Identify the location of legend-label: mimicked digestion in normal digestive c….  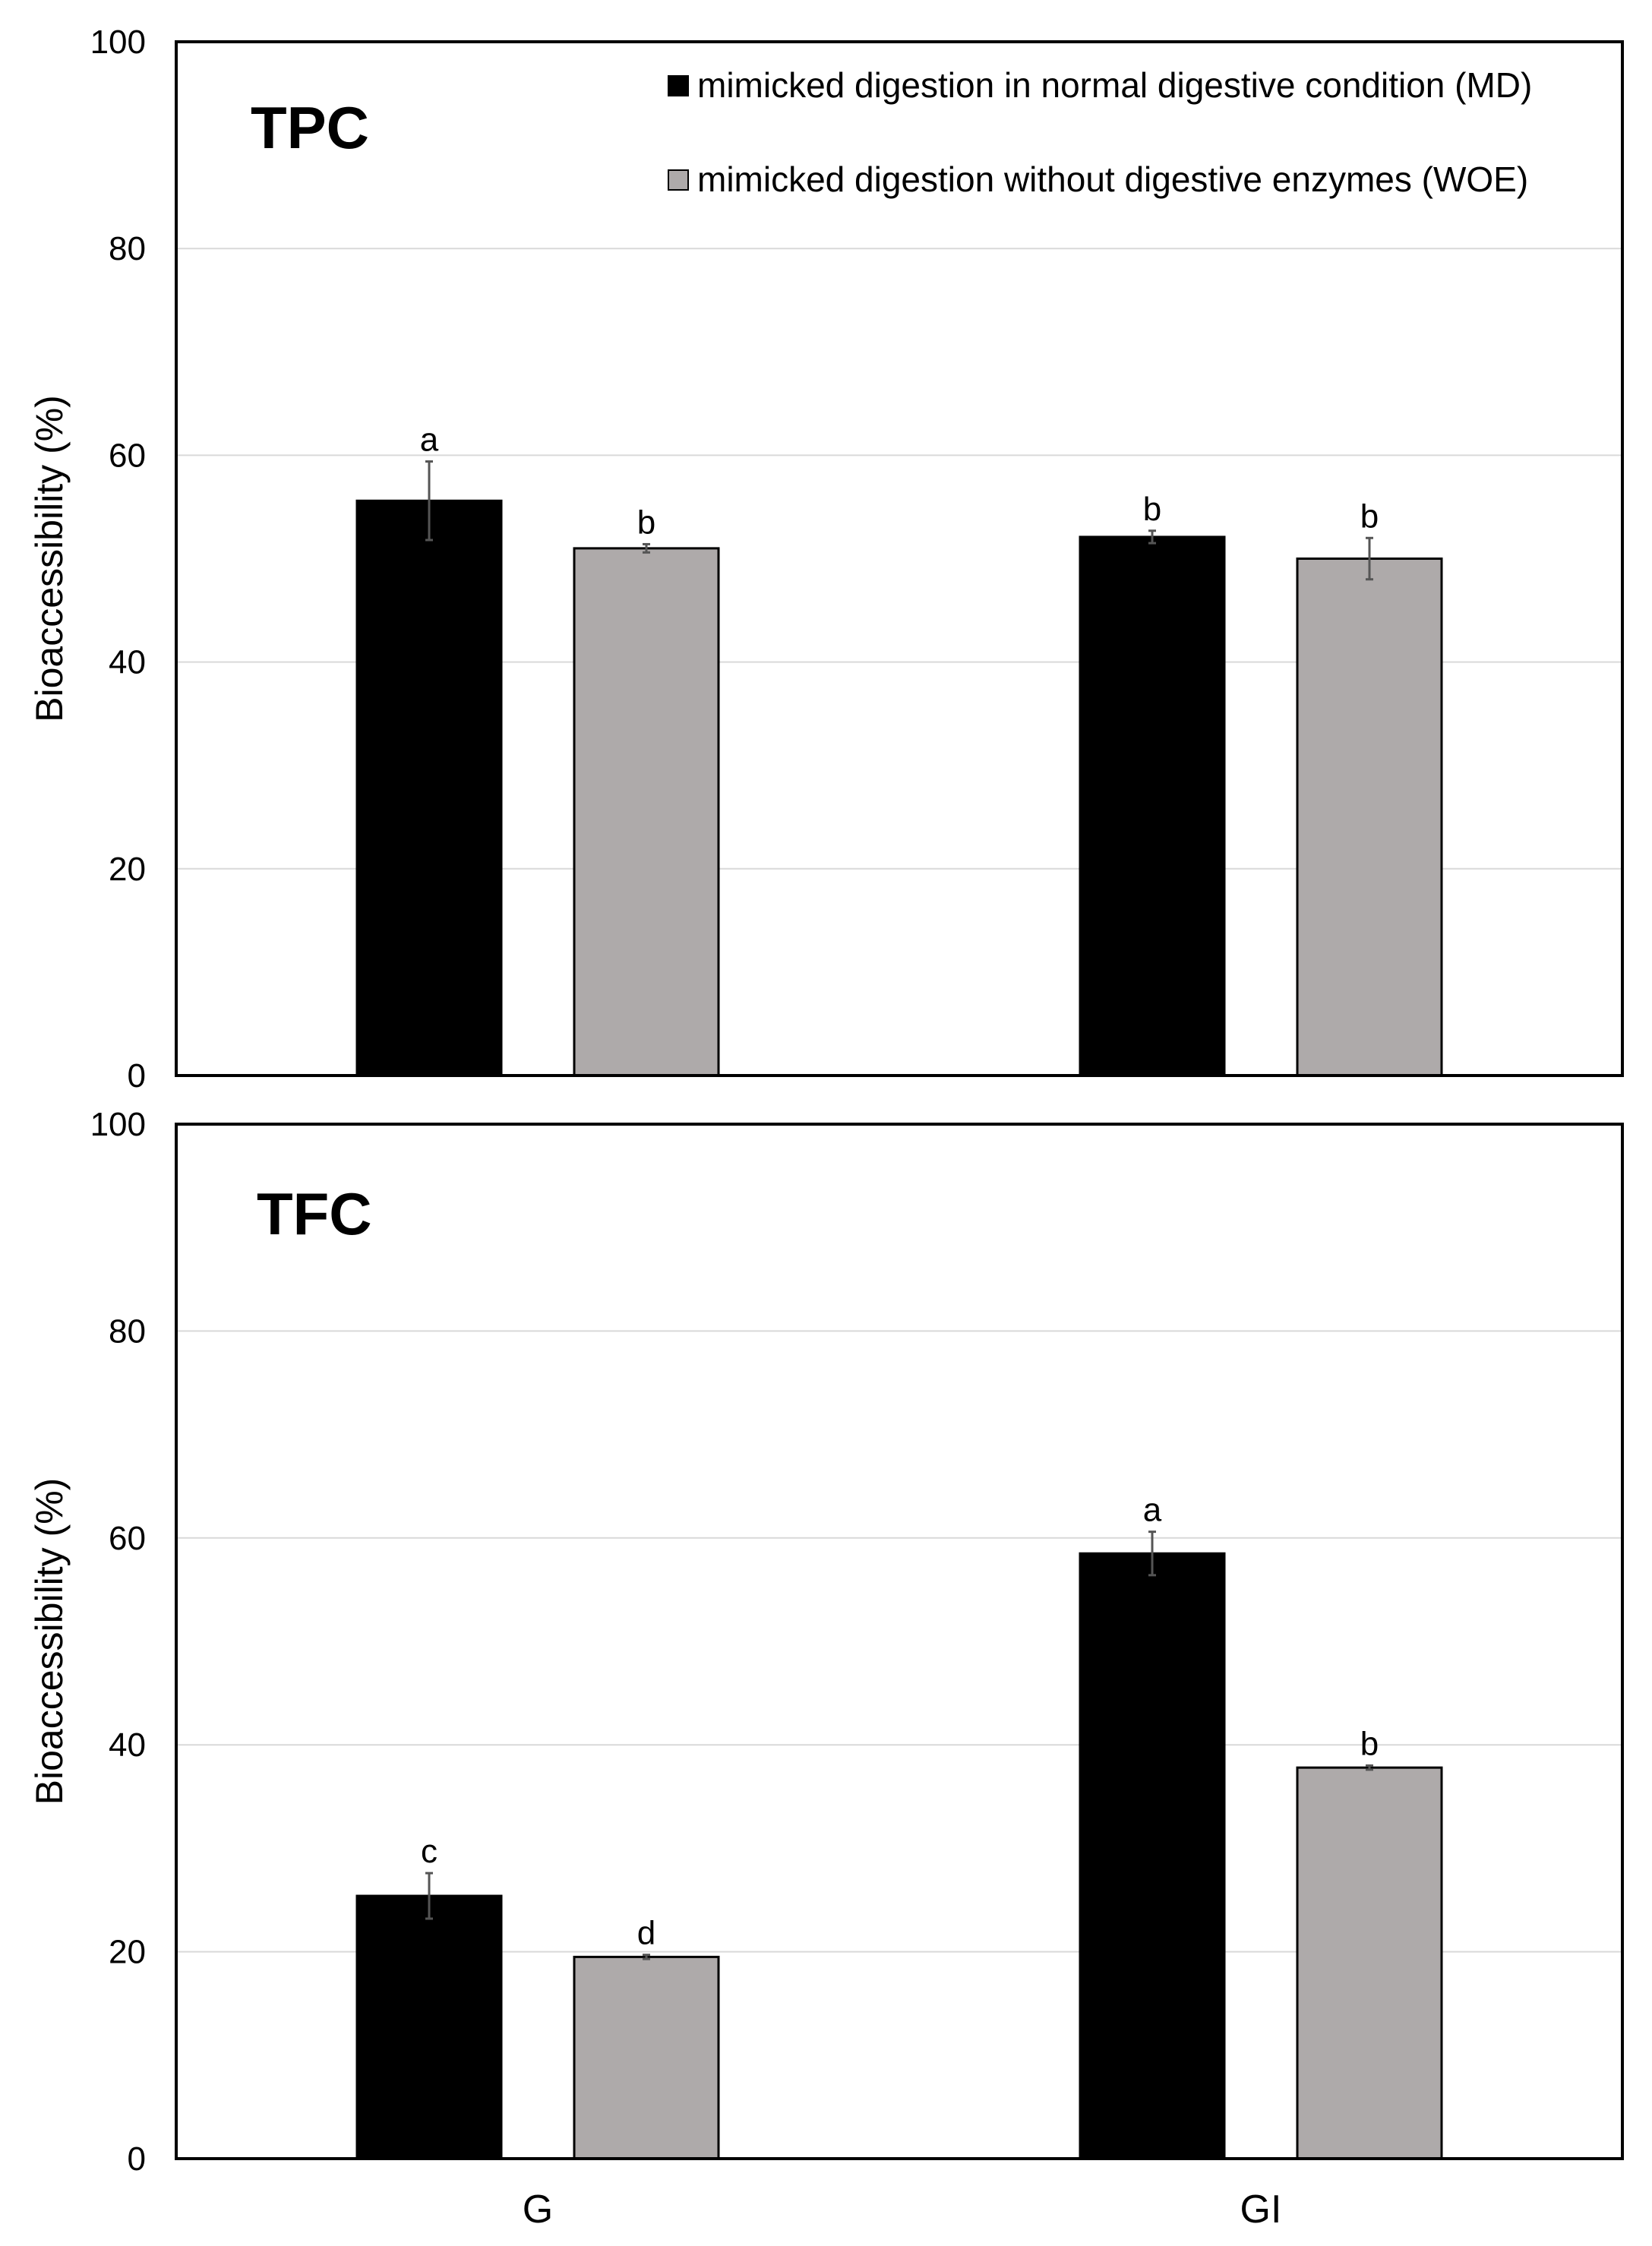
(1114, 85).